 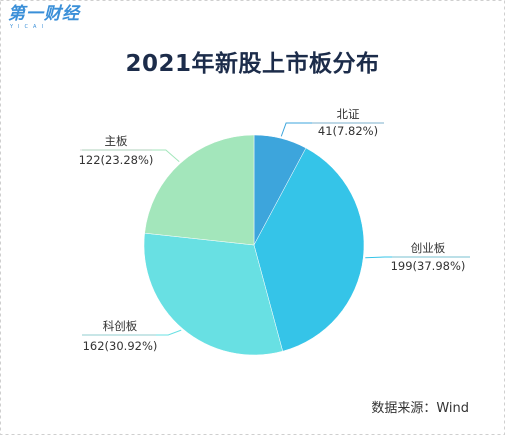 I want to click on brand-logo-text: 第一财经, so click(x=44, y=14).